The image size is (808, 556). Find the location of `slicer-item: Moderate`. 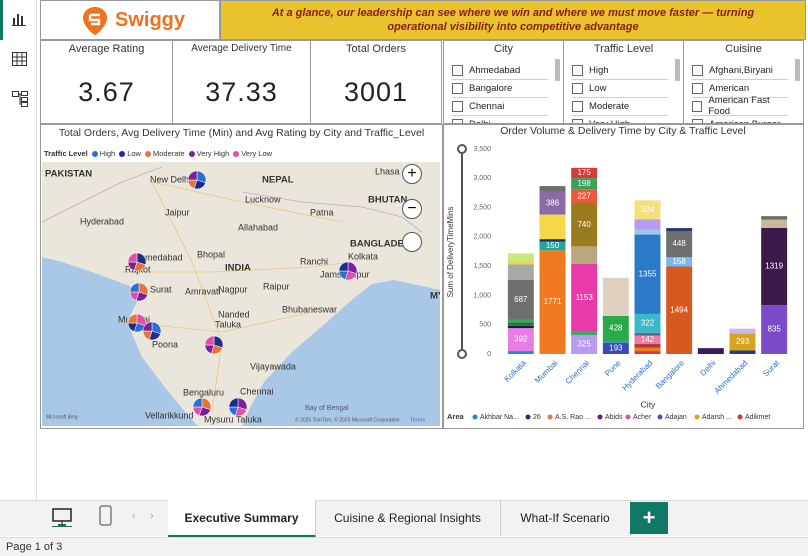

slicer-item: Moderate is located at coordinates (620, 106).